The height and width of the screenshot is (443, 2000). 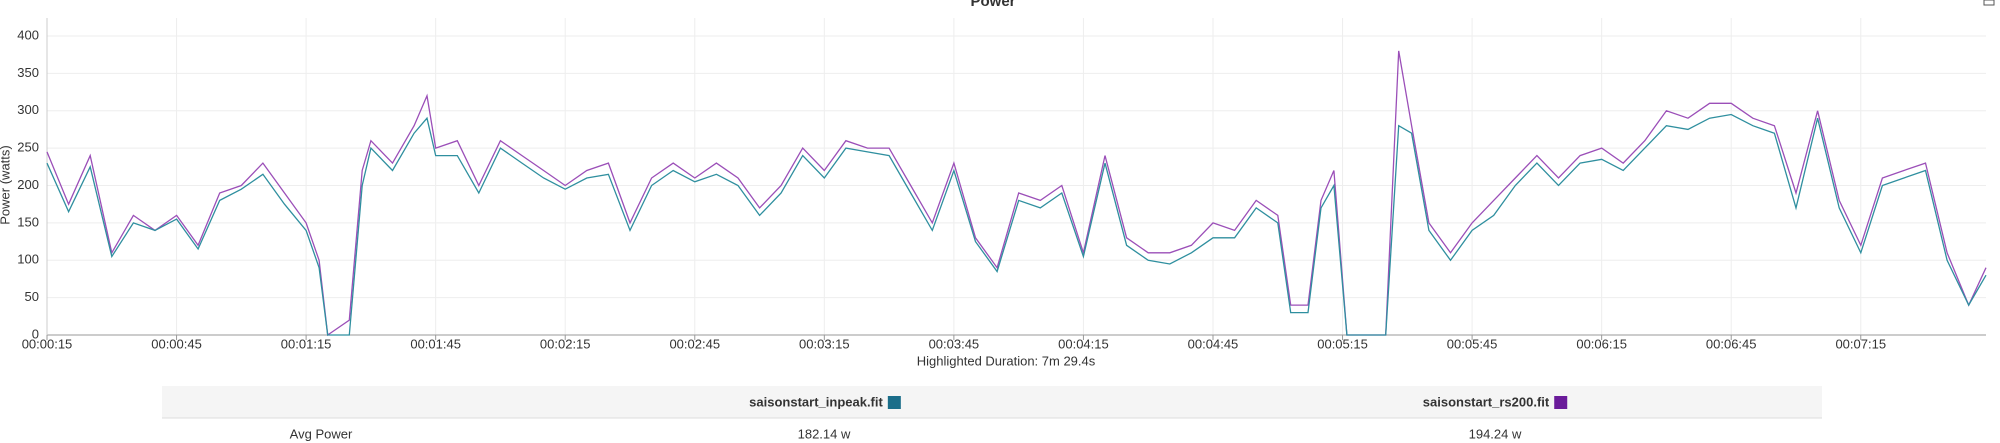 What do you see at coordinates (824, 343) in the screenshot?
I see `x-tick-label: 00:03:15` at bounding box center [824, 343].